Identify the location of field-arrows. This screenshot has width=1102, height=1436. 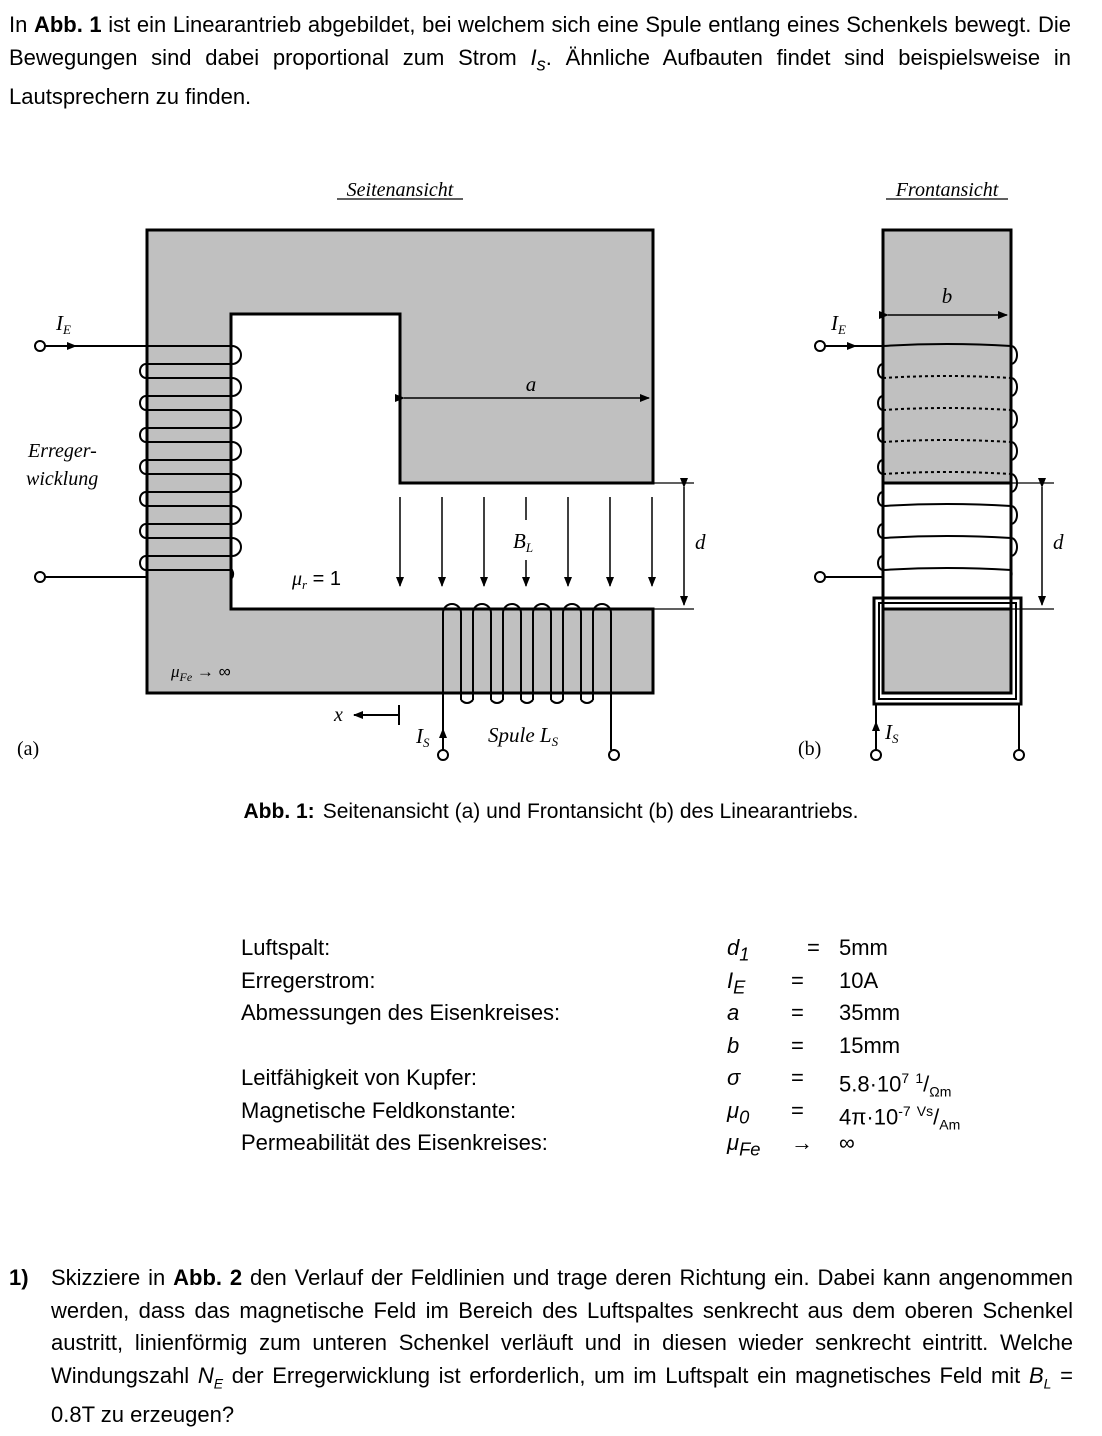
(526, 542).